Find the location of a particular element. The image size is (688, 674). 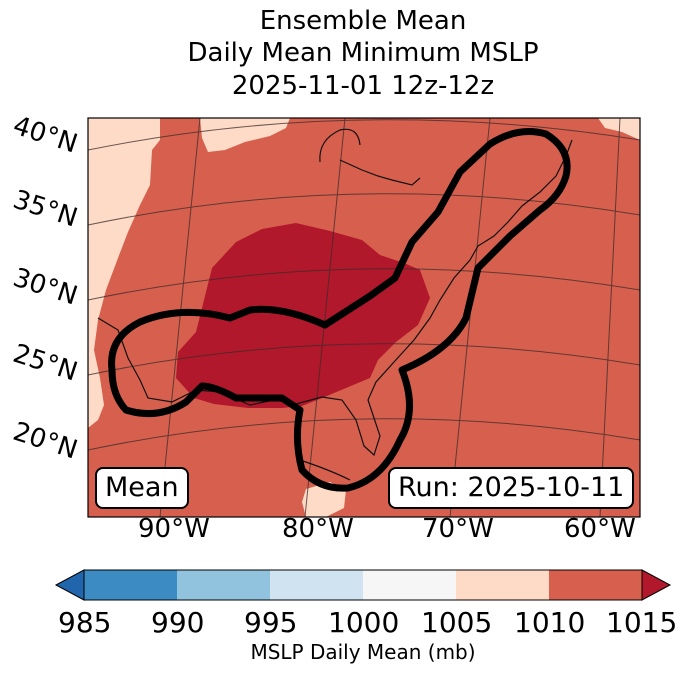

colorbar-tick-985: 985 is located at coordinates (85, 622).